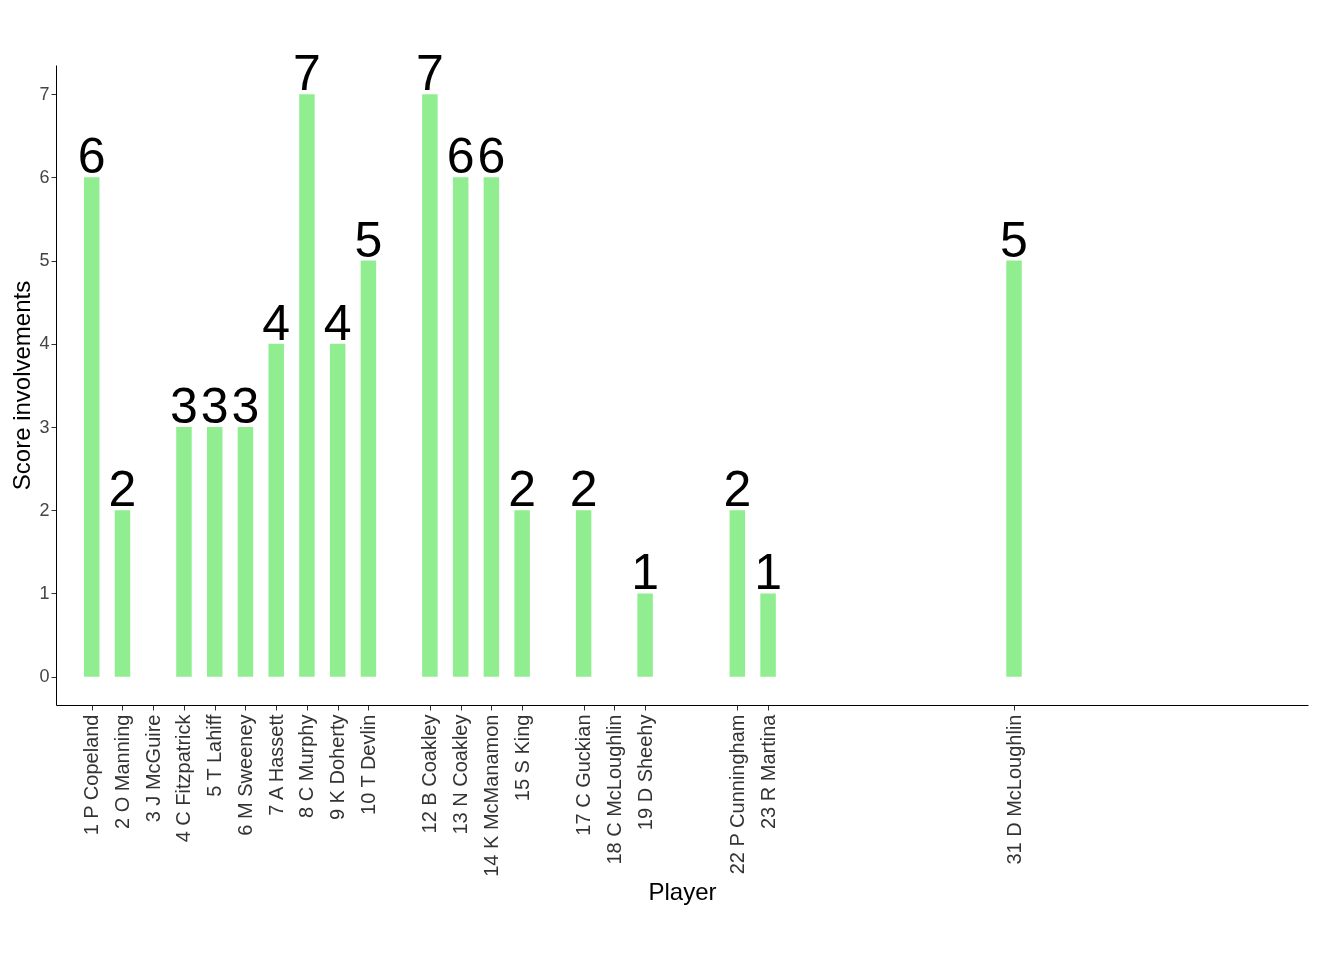 The width and height of the screenshot is (1344, 960). Describe the element at coordinates (767, 771) in the screenshot. I see `x-tick-label: 23 R Martina` at that location.